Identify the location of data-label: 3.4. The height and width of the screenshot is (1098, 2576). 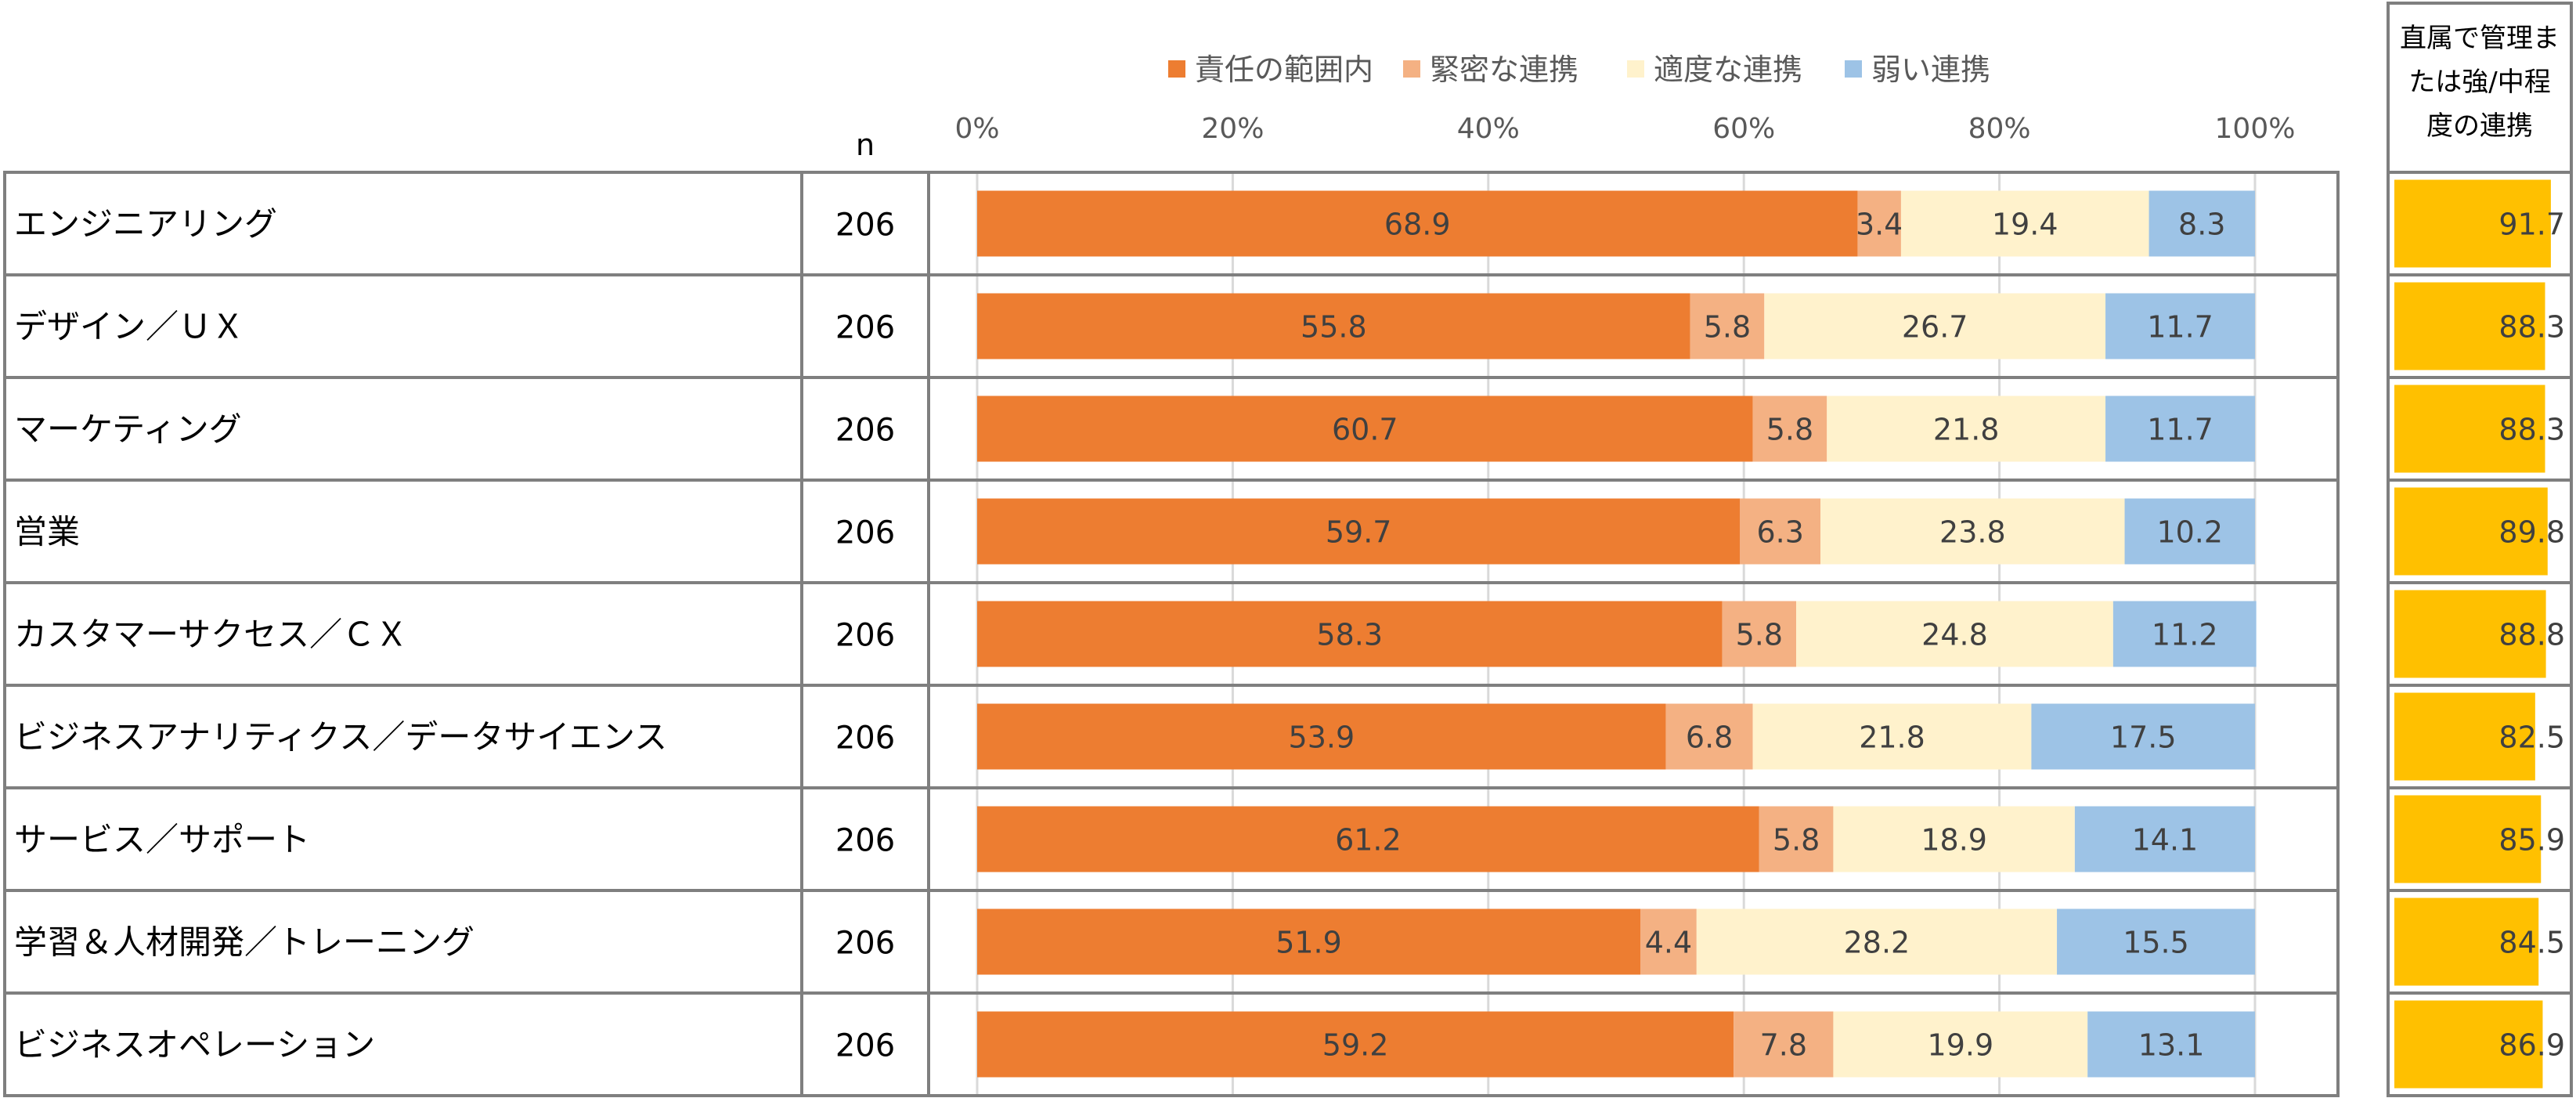
(1880, 225).